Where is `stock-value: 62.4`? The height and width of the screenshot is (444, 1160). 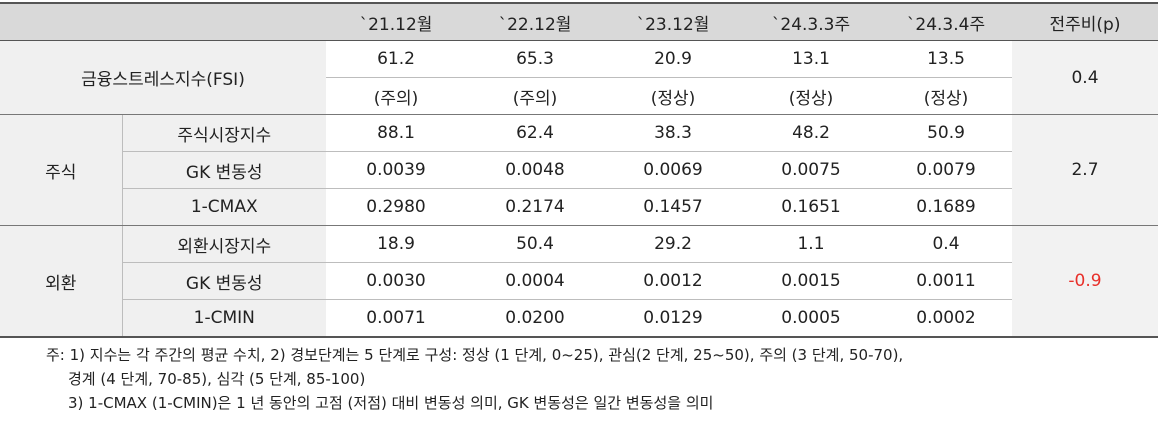
stock-value: 62.4 is located at coordinates (535, 133).